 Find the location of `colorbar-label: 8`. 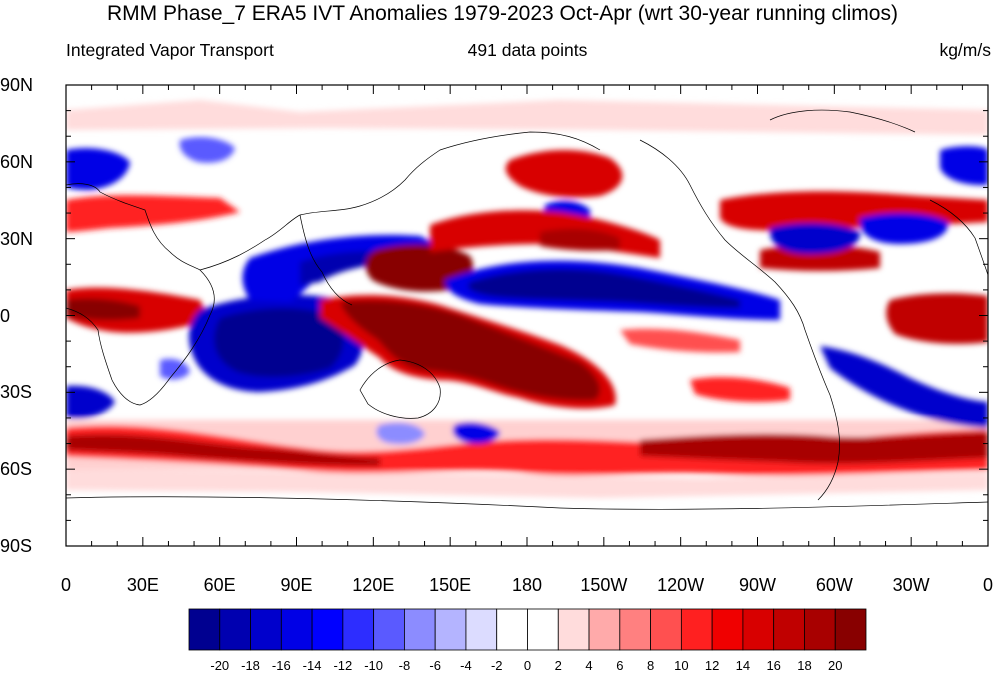

colorbar-label: 8 is located at coordinates (650, 665).